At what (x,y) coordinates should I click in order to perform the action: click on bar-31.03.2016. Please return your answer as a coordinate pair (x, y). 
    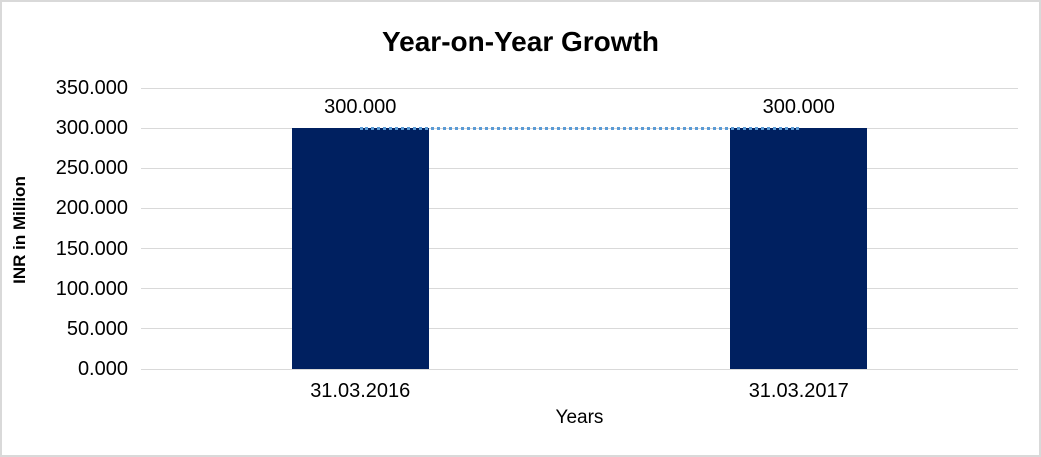
    Looking at the image, I should click on (360, 248).